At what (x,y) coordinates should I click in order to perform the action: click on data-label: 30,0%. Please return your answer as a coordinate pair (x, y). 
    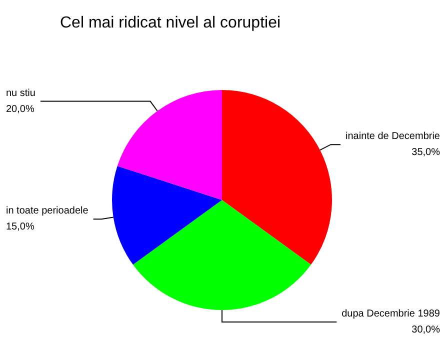
    Looking at the image, I should click on (426, 330).